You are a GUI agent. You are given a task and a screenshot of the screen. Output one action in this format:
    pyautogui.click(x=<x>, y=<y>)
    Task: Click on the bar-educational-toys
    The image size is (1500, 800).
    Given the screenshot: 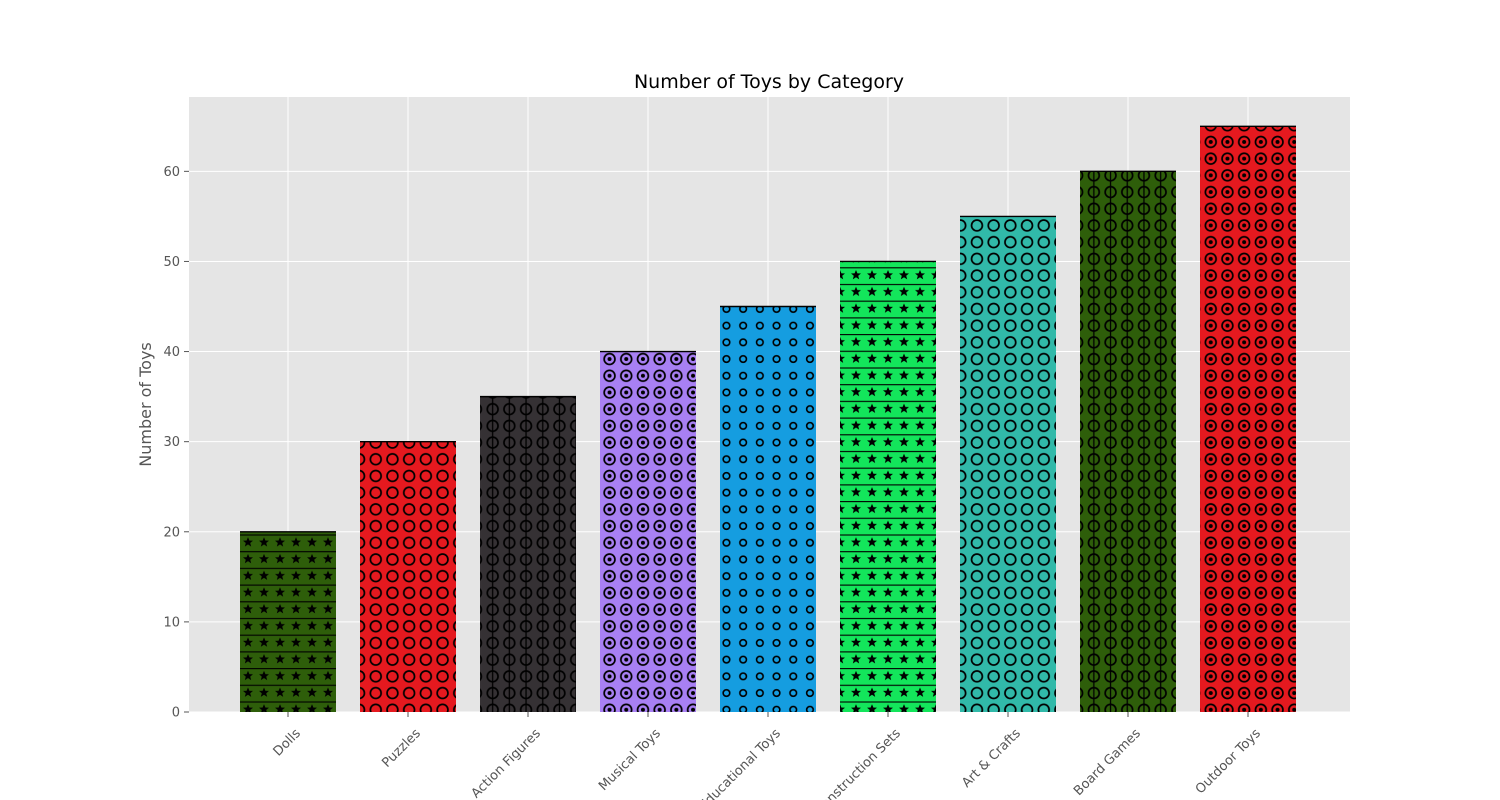 What is the action you would take?
    pyautogui.click(x=768, y=508)
    